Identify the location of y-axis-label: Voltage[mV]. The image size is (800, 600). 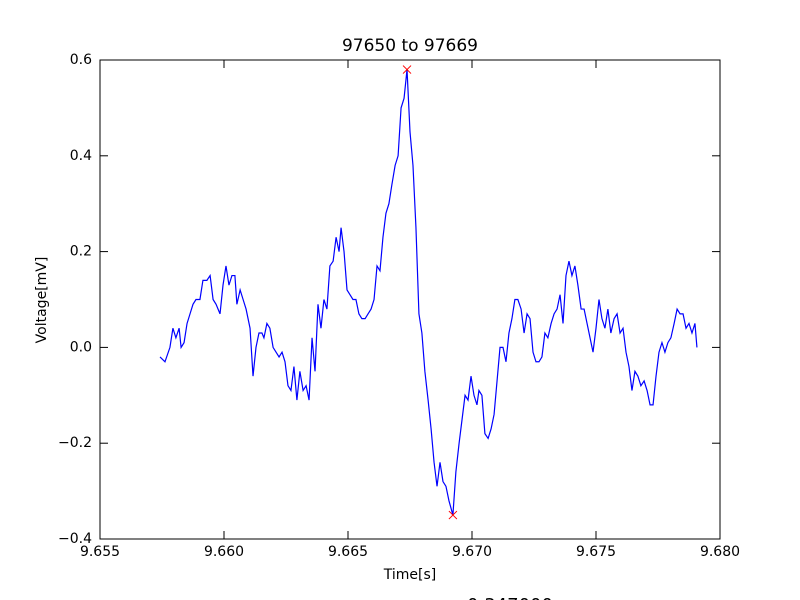
(42, 300).